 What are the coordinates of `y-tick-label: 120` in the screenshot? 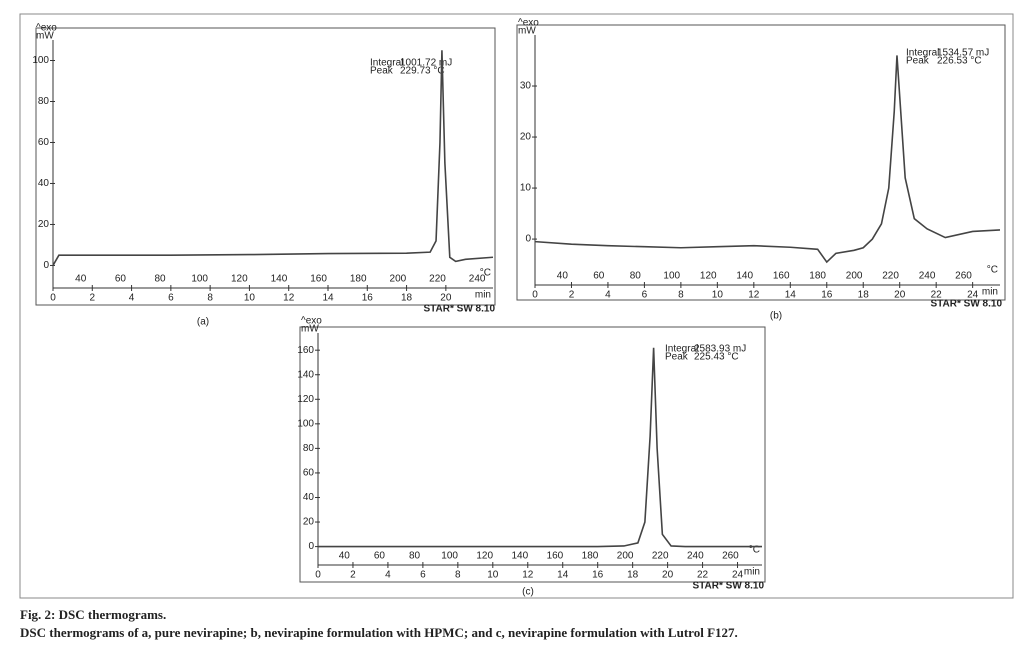 It's located at (305, 399).